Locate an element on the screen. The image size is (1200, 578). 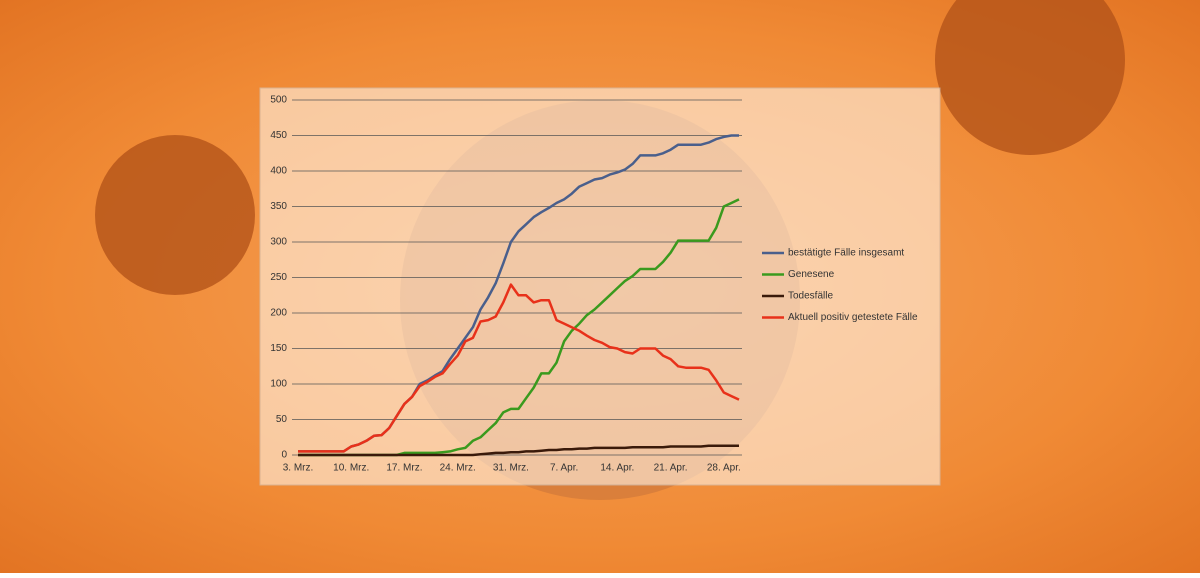
legend-label: Genesene is located at coordinates (811, 274).